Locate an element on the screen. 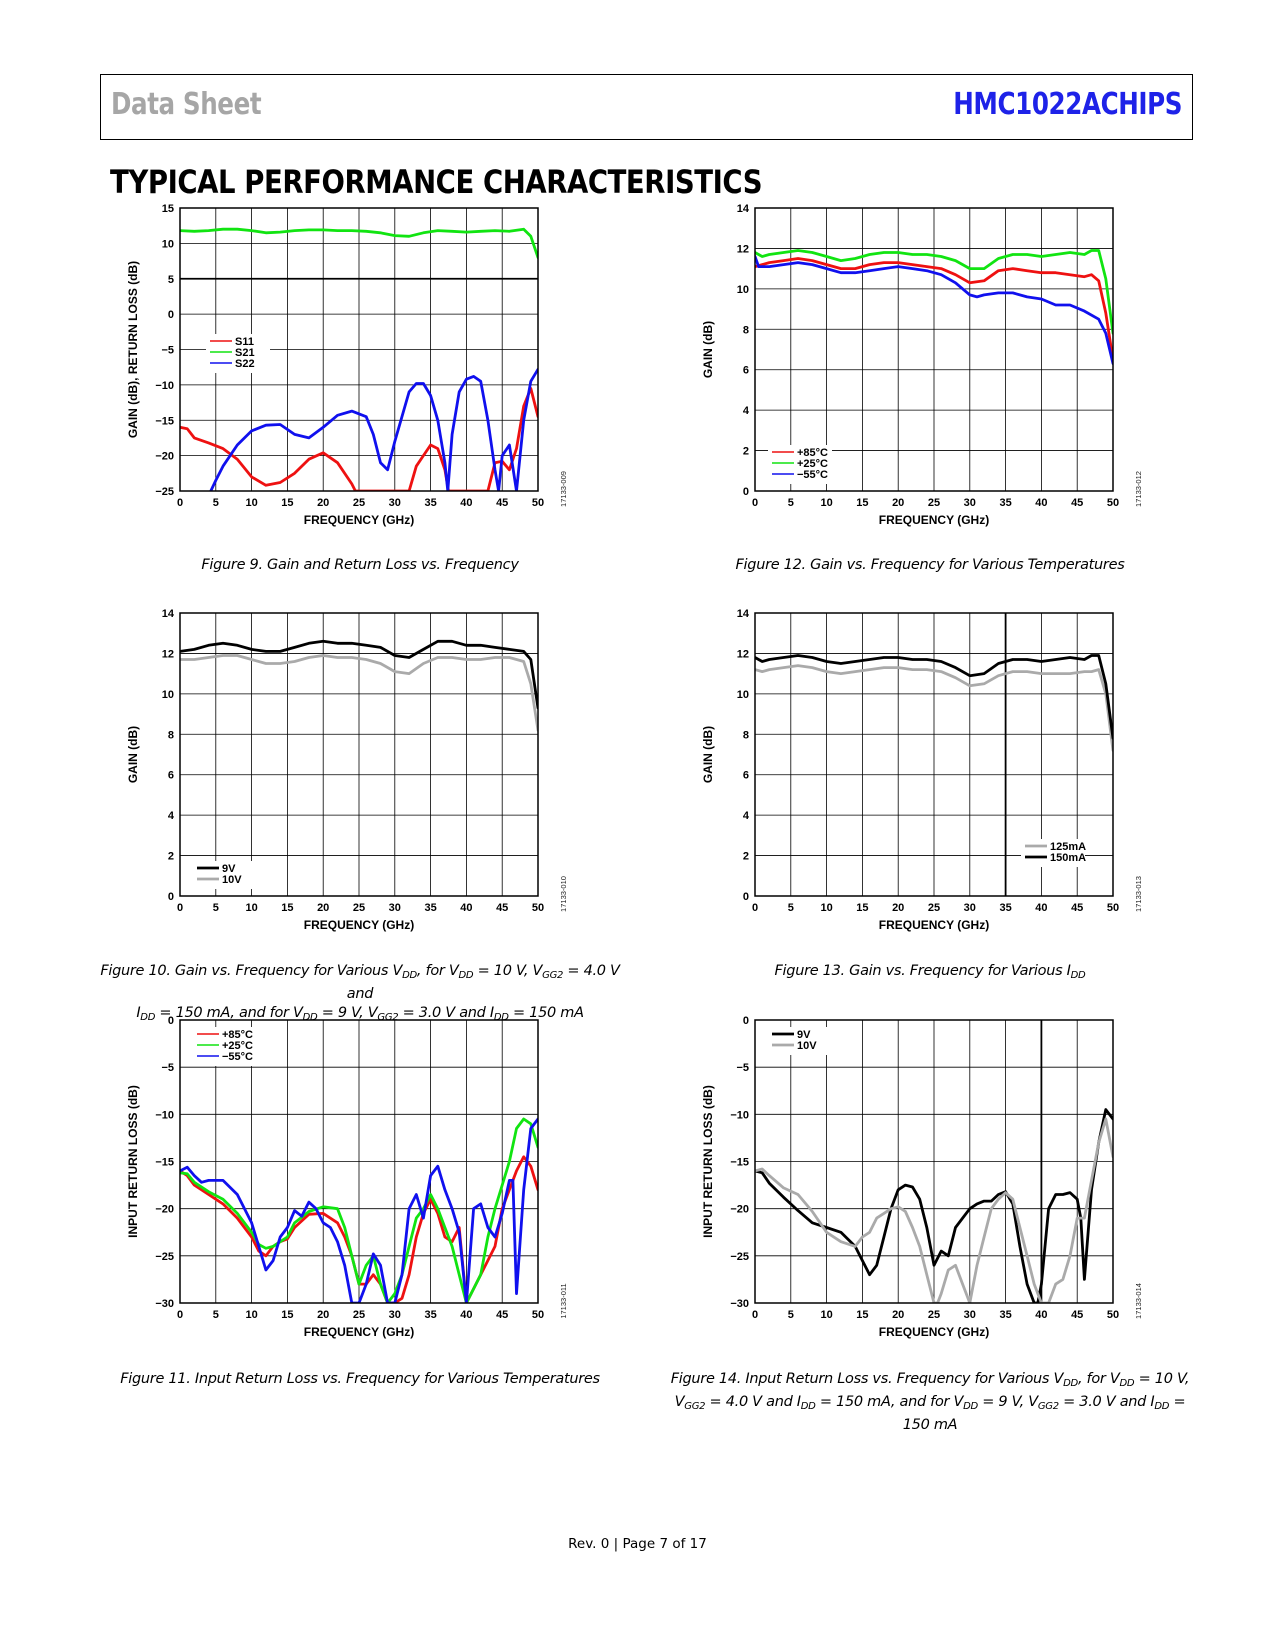  y-tick-label: 2 is located at coordinates (746, 857).